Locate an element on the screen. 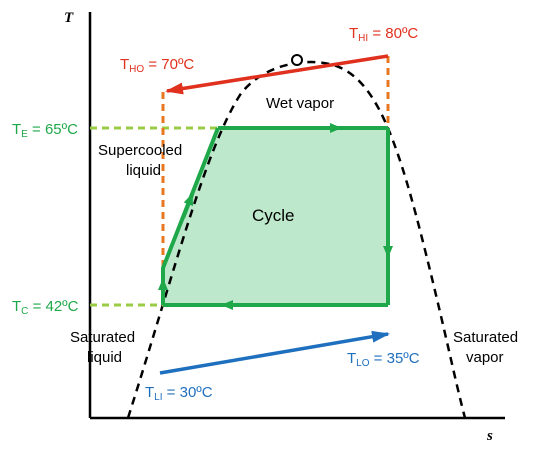 Image resolution: width=545 pixels, height=453 pixels. te-label: TE = 65ºC is located at coordinates (45, 130).